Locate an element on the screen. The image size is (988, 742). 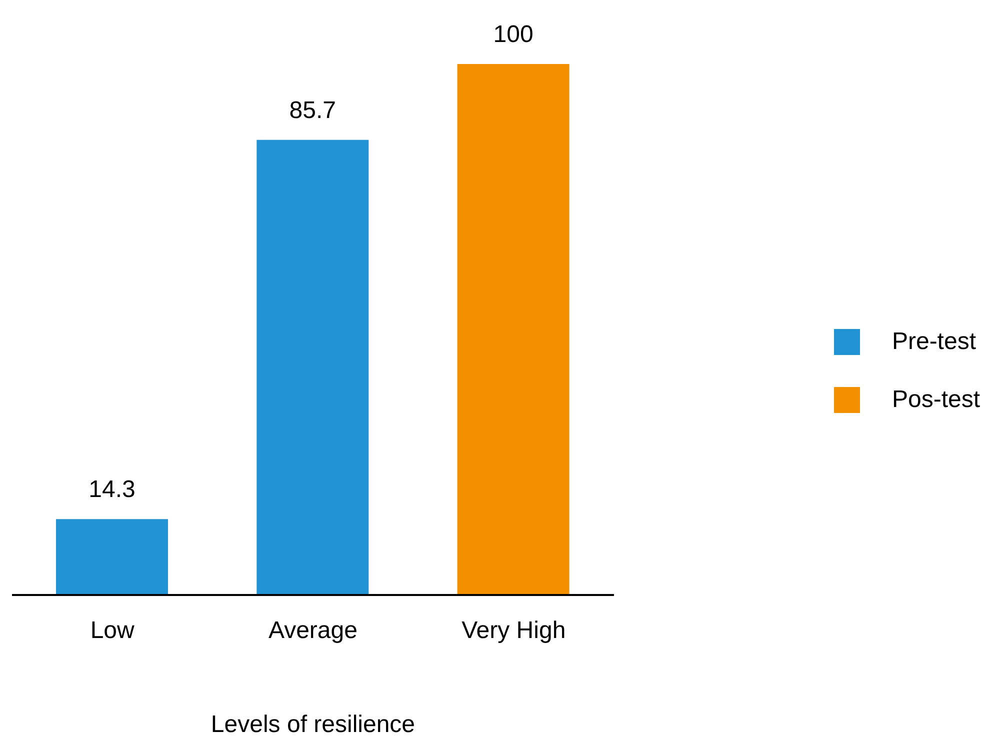
x-tick-label: Very High is located at coordinates (514, 630).